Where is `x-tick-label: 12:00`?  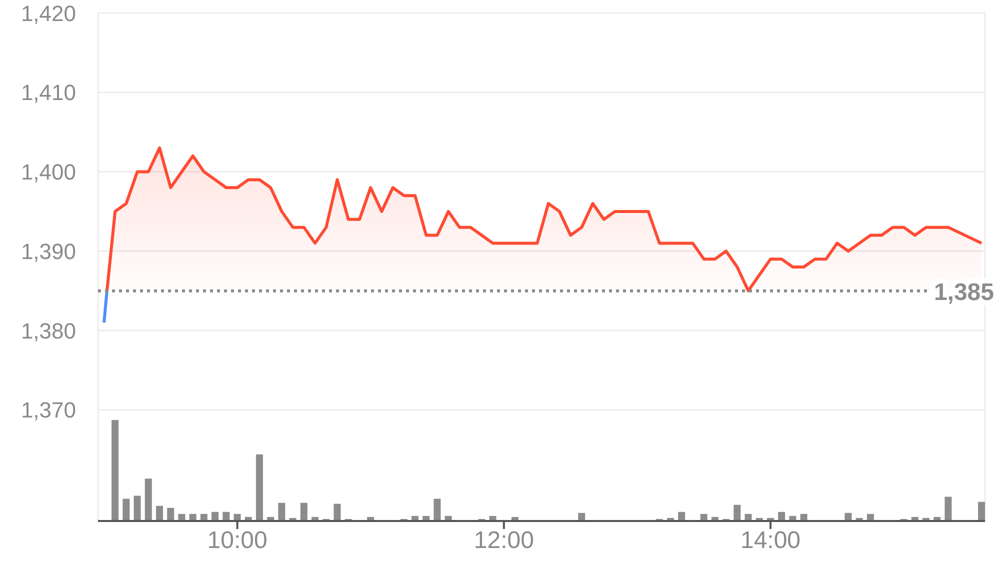 x-tick-label: 12:00 is located at coordinates (504, 540).